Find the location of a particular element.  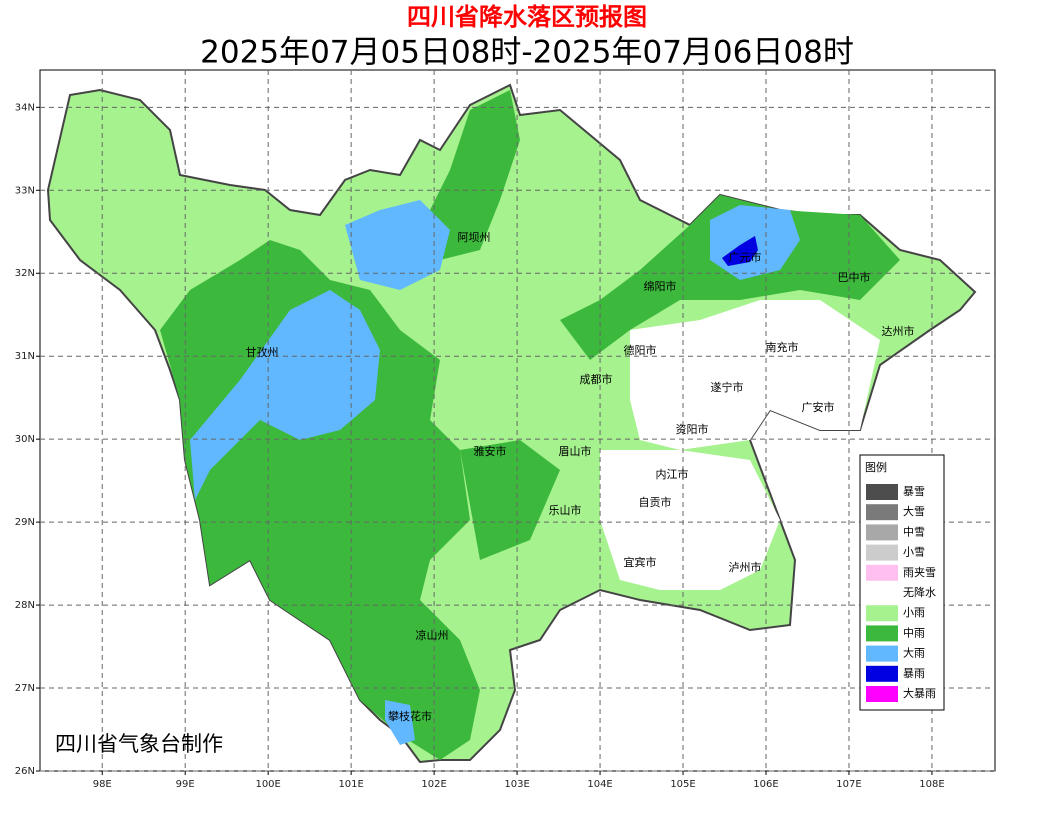

credit: 四川省气象台制作 is located at coordinates (139, 744).